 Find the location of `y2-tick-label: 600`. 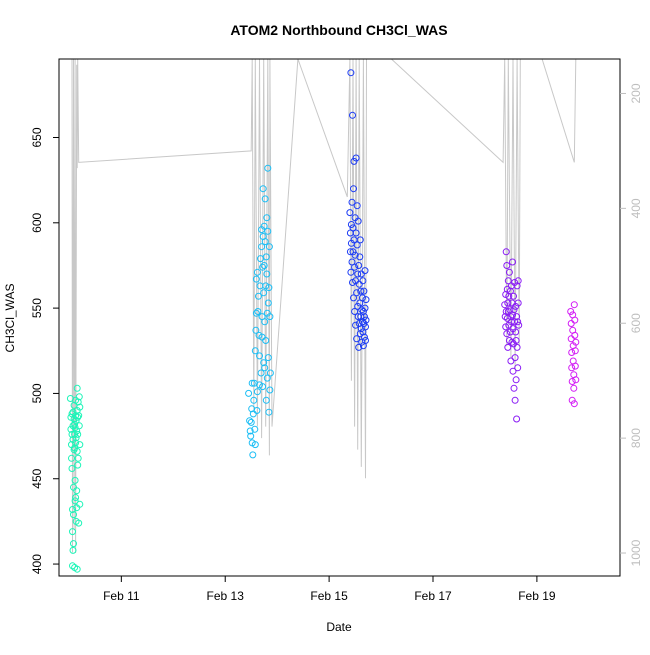

y2-tick-label: 600 is located at coordinates (636, 323).